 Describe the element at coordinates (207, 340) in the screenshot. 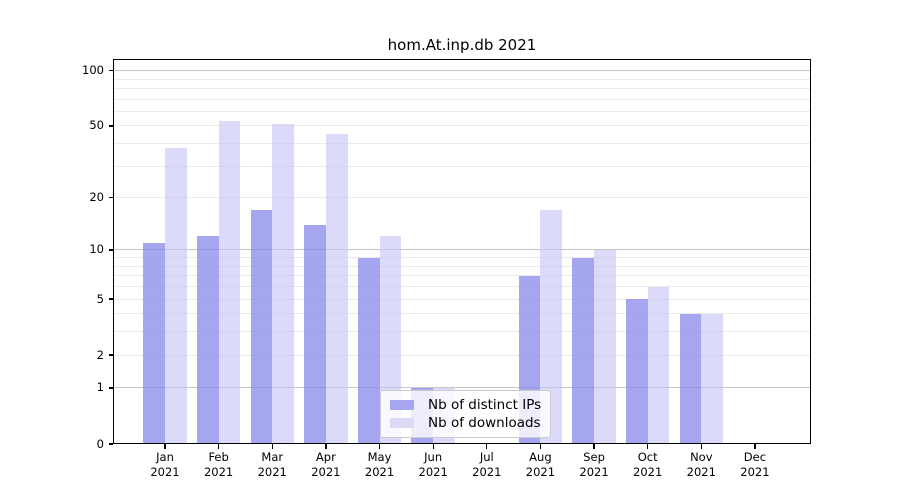

I see `bar-distinct-ips-feb` at that location.